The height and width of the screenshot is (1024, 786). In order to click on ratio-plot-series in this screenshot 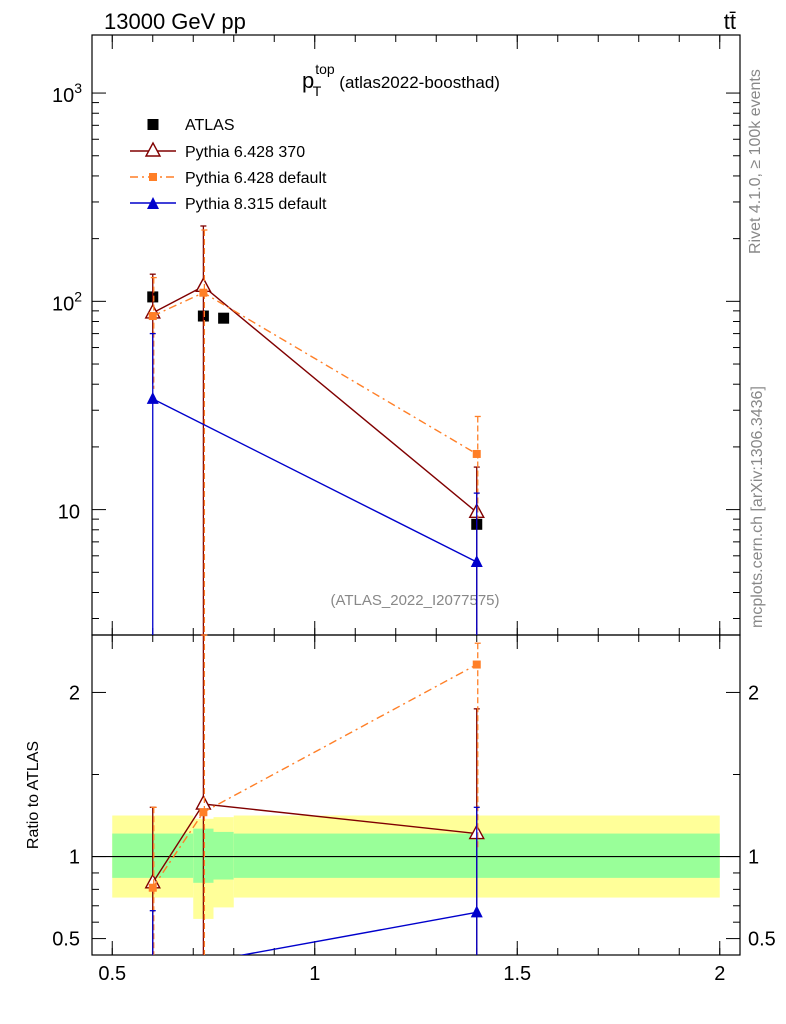, I will do `click(314, 794)`.